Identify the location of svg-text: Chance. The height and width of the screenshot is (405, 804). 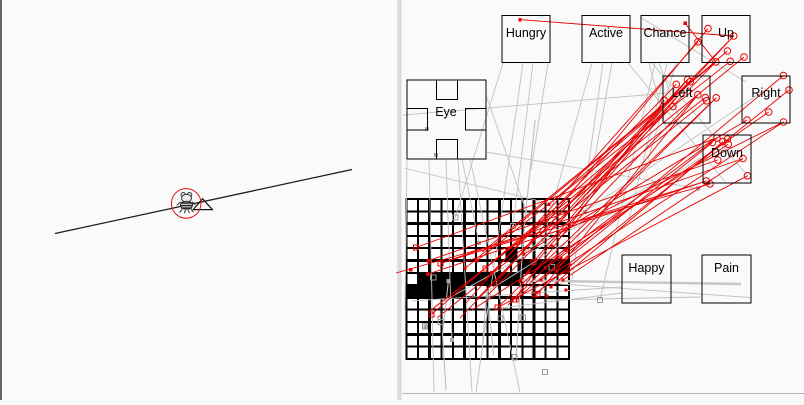
(664, 33).